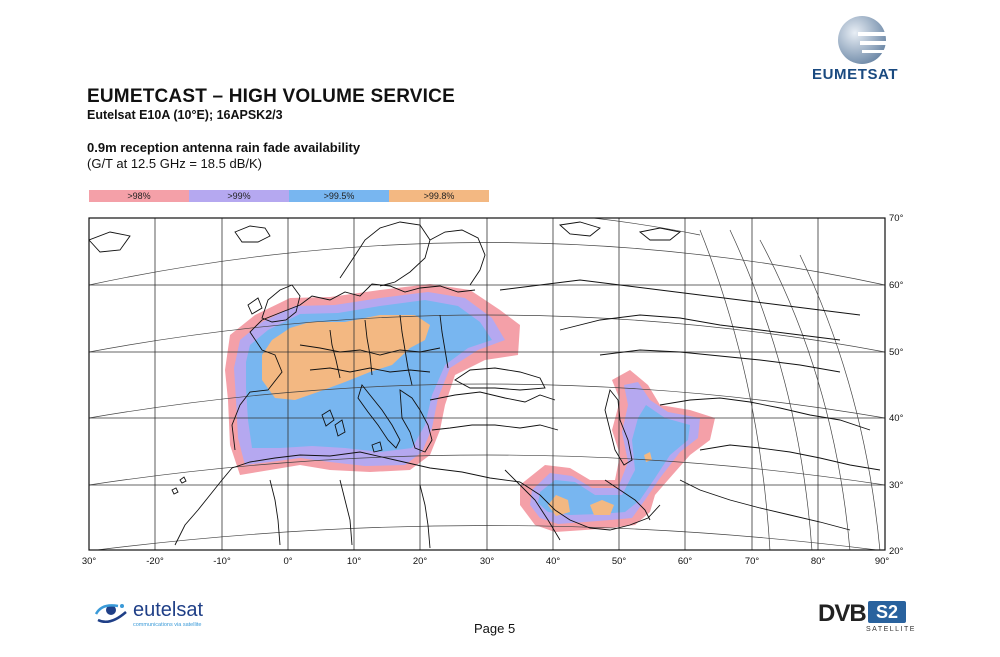 The width and height of the screenshot is (1000, 657). What do you see at coordinates (239, 196) in the screenshot?
I see `legend-item-99: >99%` at bounding box center [239, 196].